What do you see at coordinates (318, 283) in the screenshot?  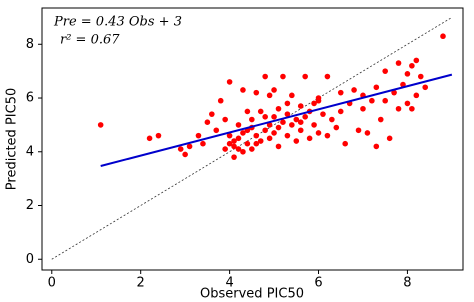 I see `x-tick-label: 6` at bounding box center [318, 283].